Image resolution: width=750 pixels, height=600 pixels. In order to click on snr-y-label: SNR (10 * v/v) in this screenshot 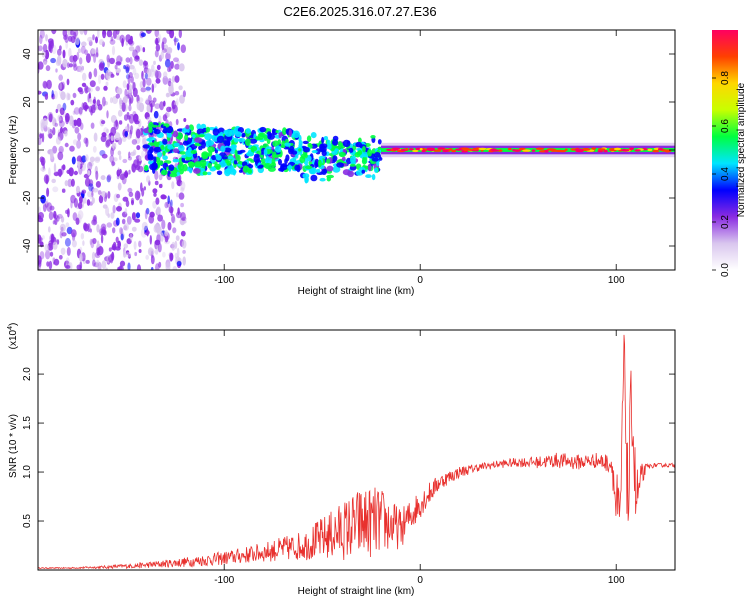, I will do `click(13, 446)`.